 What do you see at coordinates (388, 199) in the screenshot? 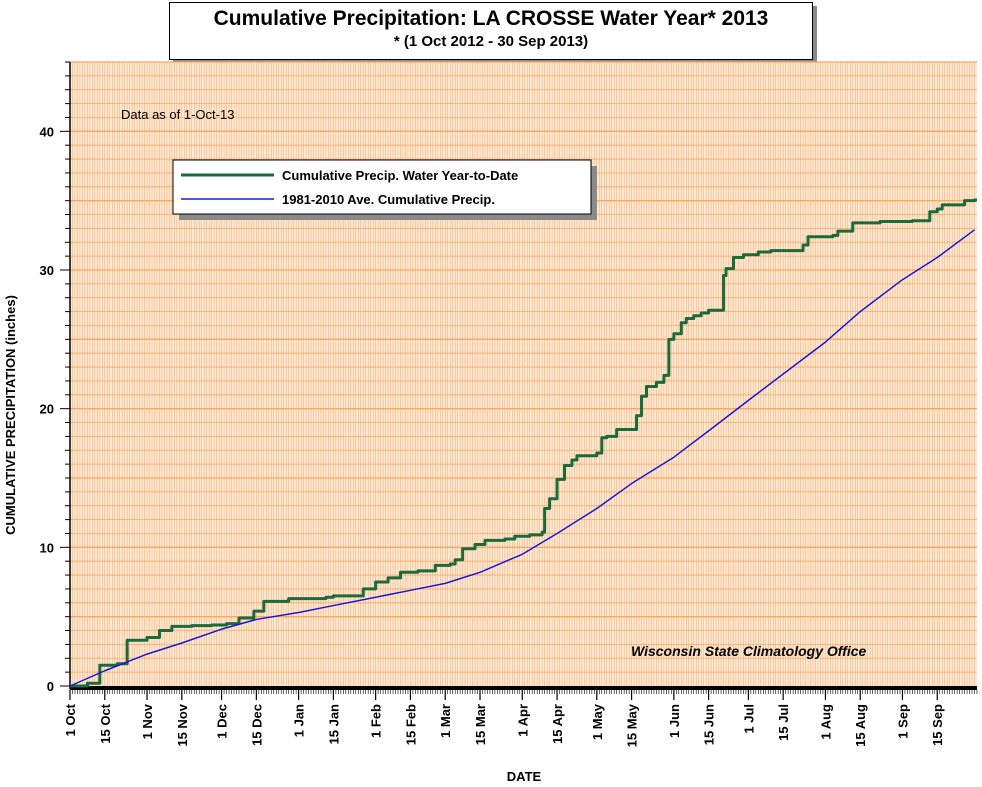
I see `legend-label-normal: 1981-2010 Ave. Cumulative Precip.` at bounding box center [388, 199].